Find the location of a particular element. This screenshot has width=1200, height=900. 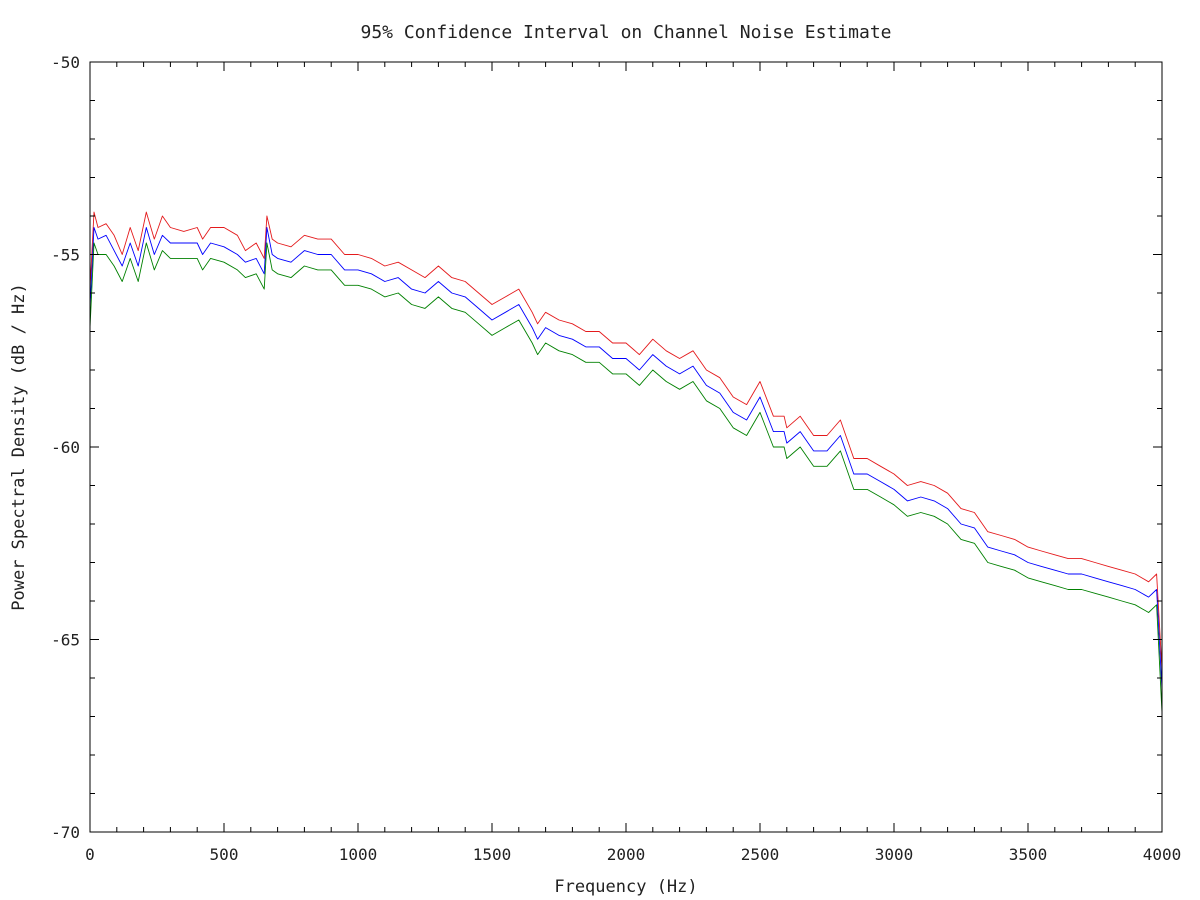

x-tick-label: 2500 is located at coordinates (760, 854).